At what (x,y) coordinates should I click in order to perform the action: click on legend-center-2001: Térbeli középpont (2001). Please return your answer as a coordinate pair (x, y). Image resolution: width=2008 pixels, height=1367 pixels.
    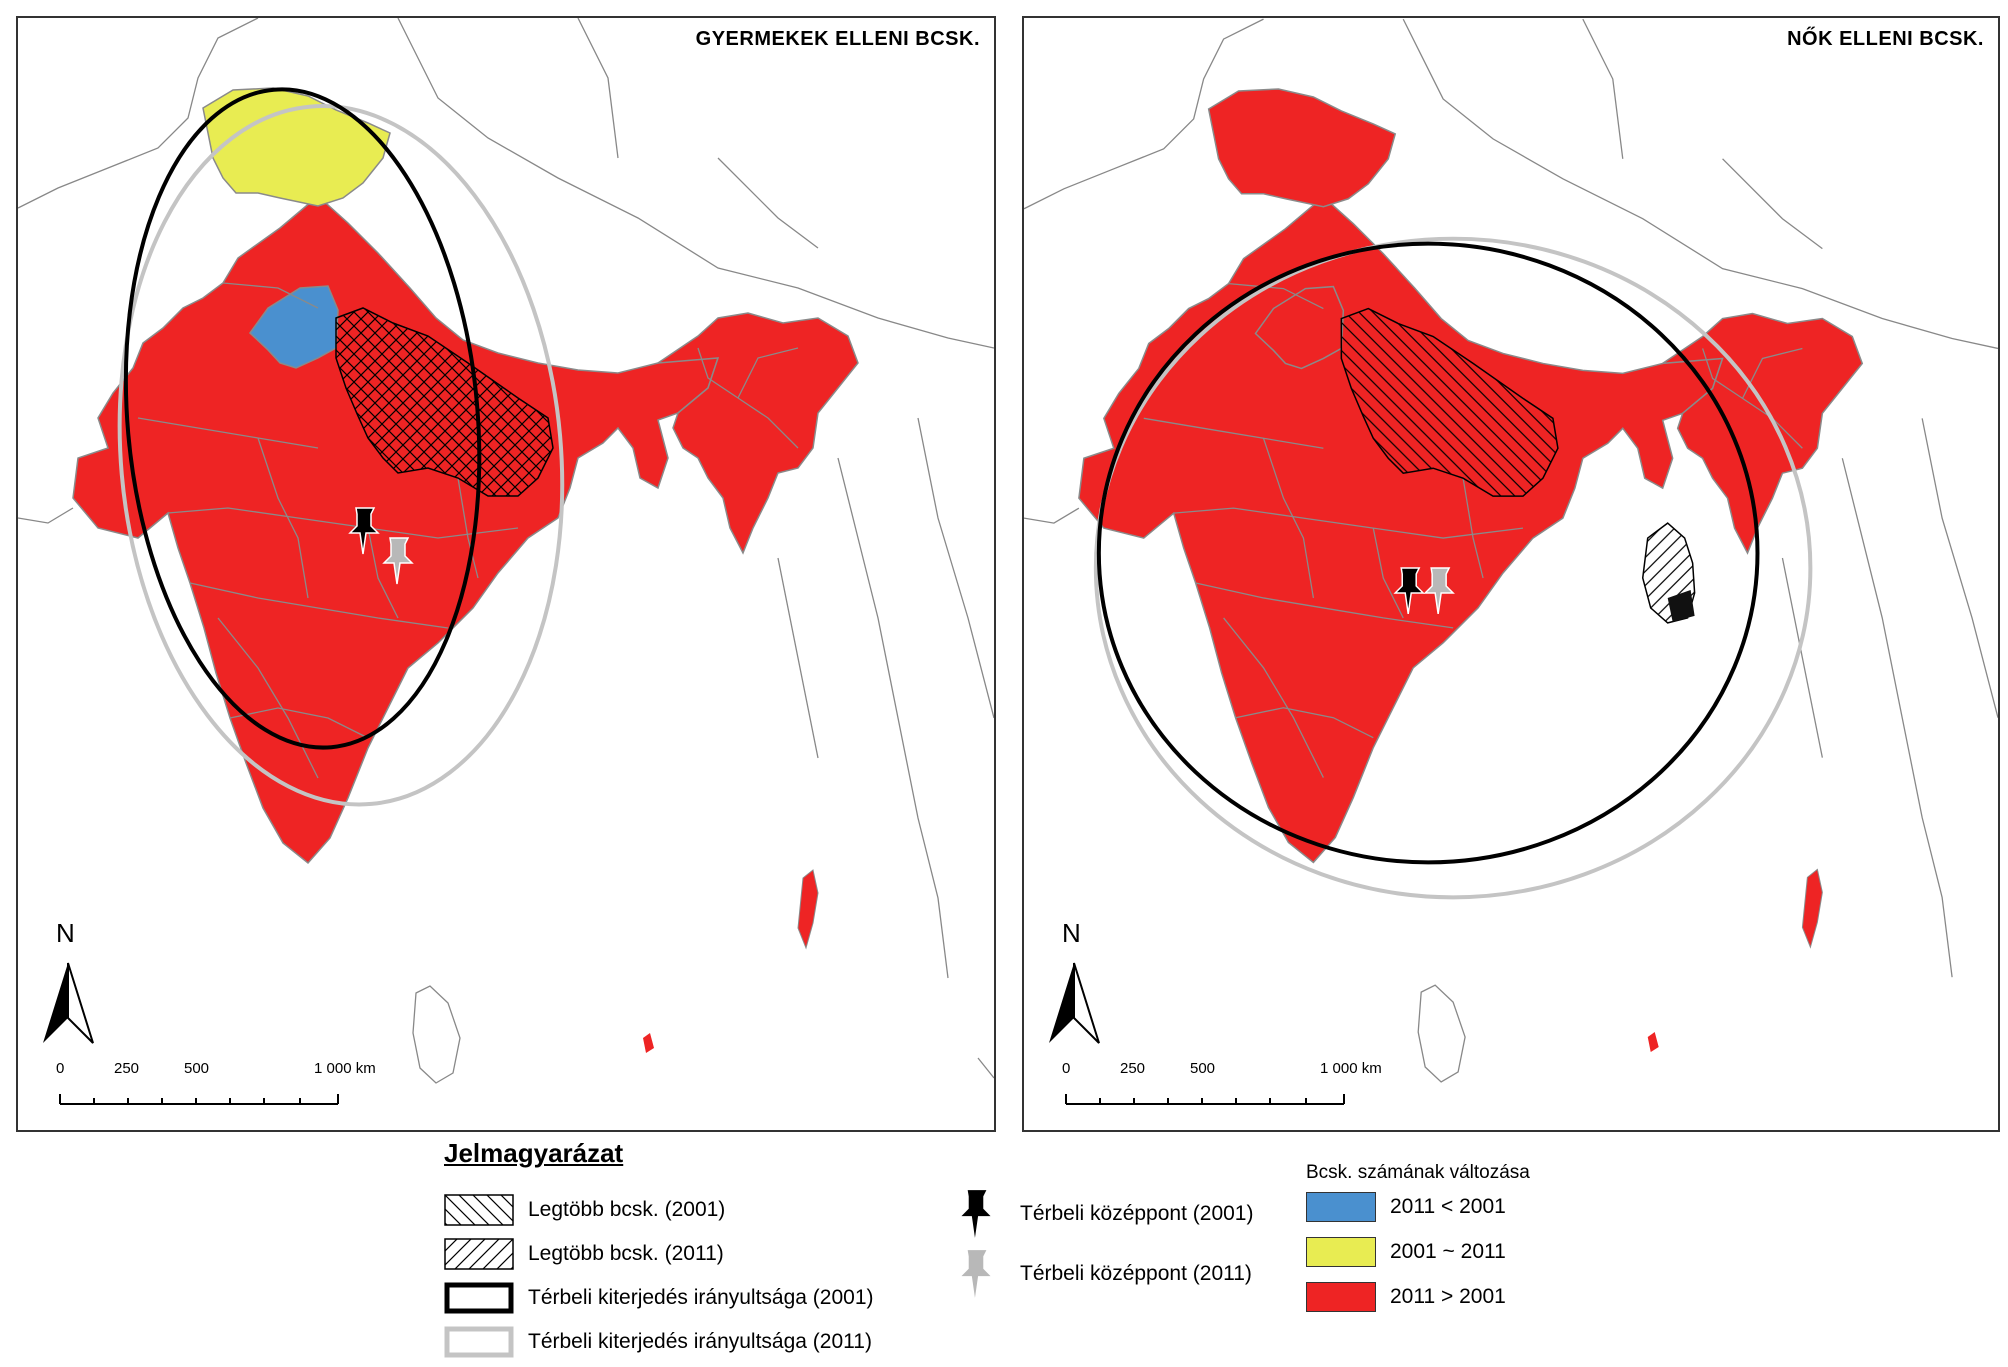
    Looking at the image, I should click on (1099, 1214).